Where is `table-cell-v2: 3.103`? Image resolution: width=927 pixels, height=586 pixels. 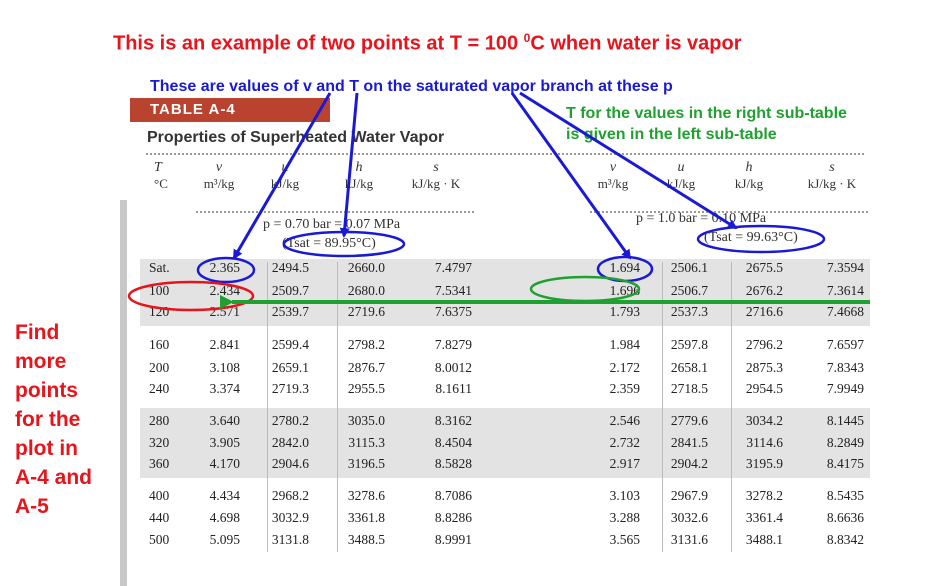
table-cell-v2: 3.103 is located at coordinates (624, 495).